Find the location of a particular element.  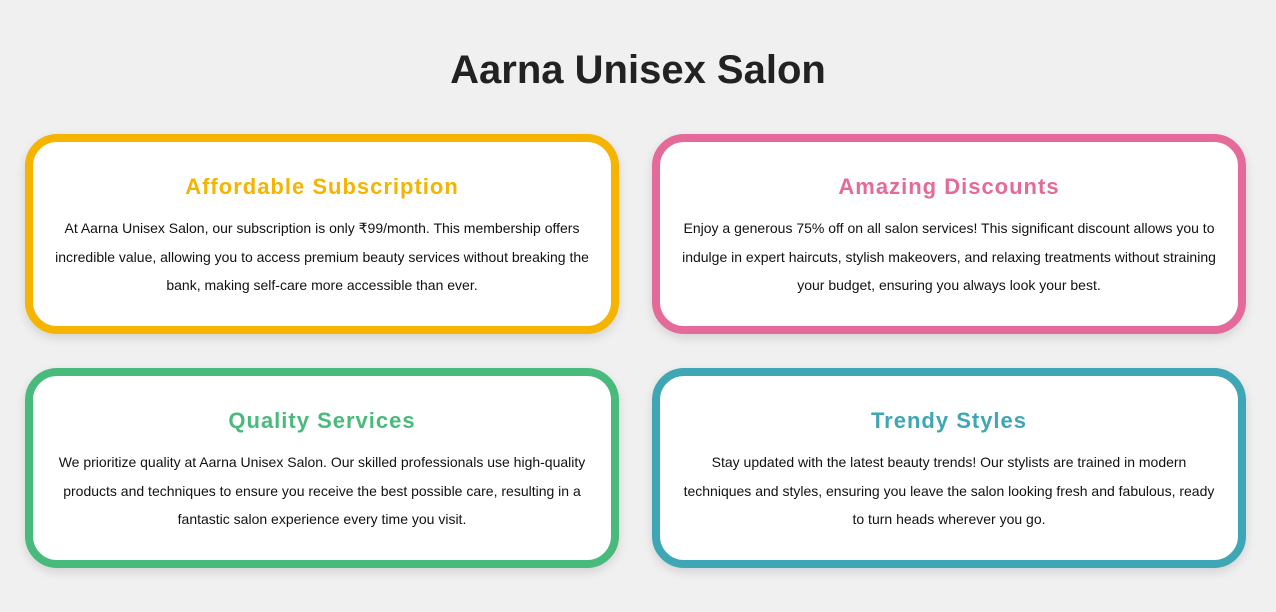

card-title: Amazing Discounts is located at coordinates (949, 186).